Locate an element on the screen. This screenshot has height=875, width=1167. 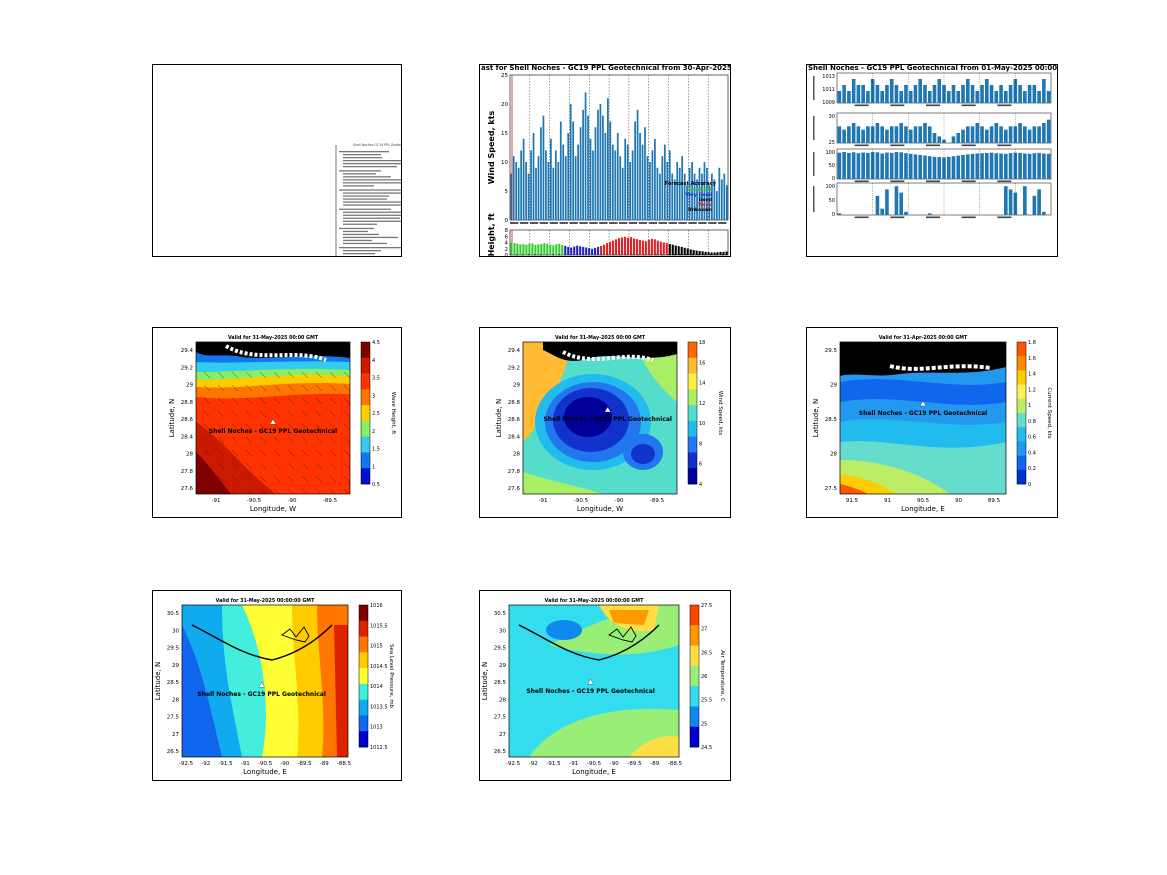
map-ytick-label: 27.6 is located at coordinates (187, 489).